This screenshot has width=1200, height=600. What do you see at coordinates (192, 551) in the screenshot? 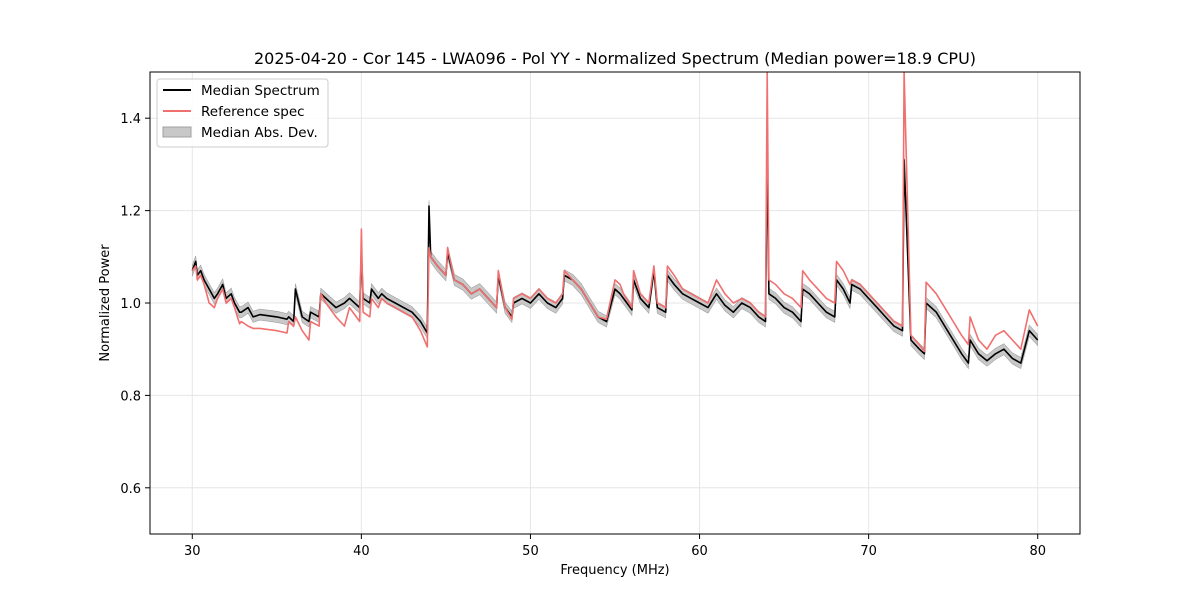
I see `x-tick-label: 30` at bounding box center [192, 551].